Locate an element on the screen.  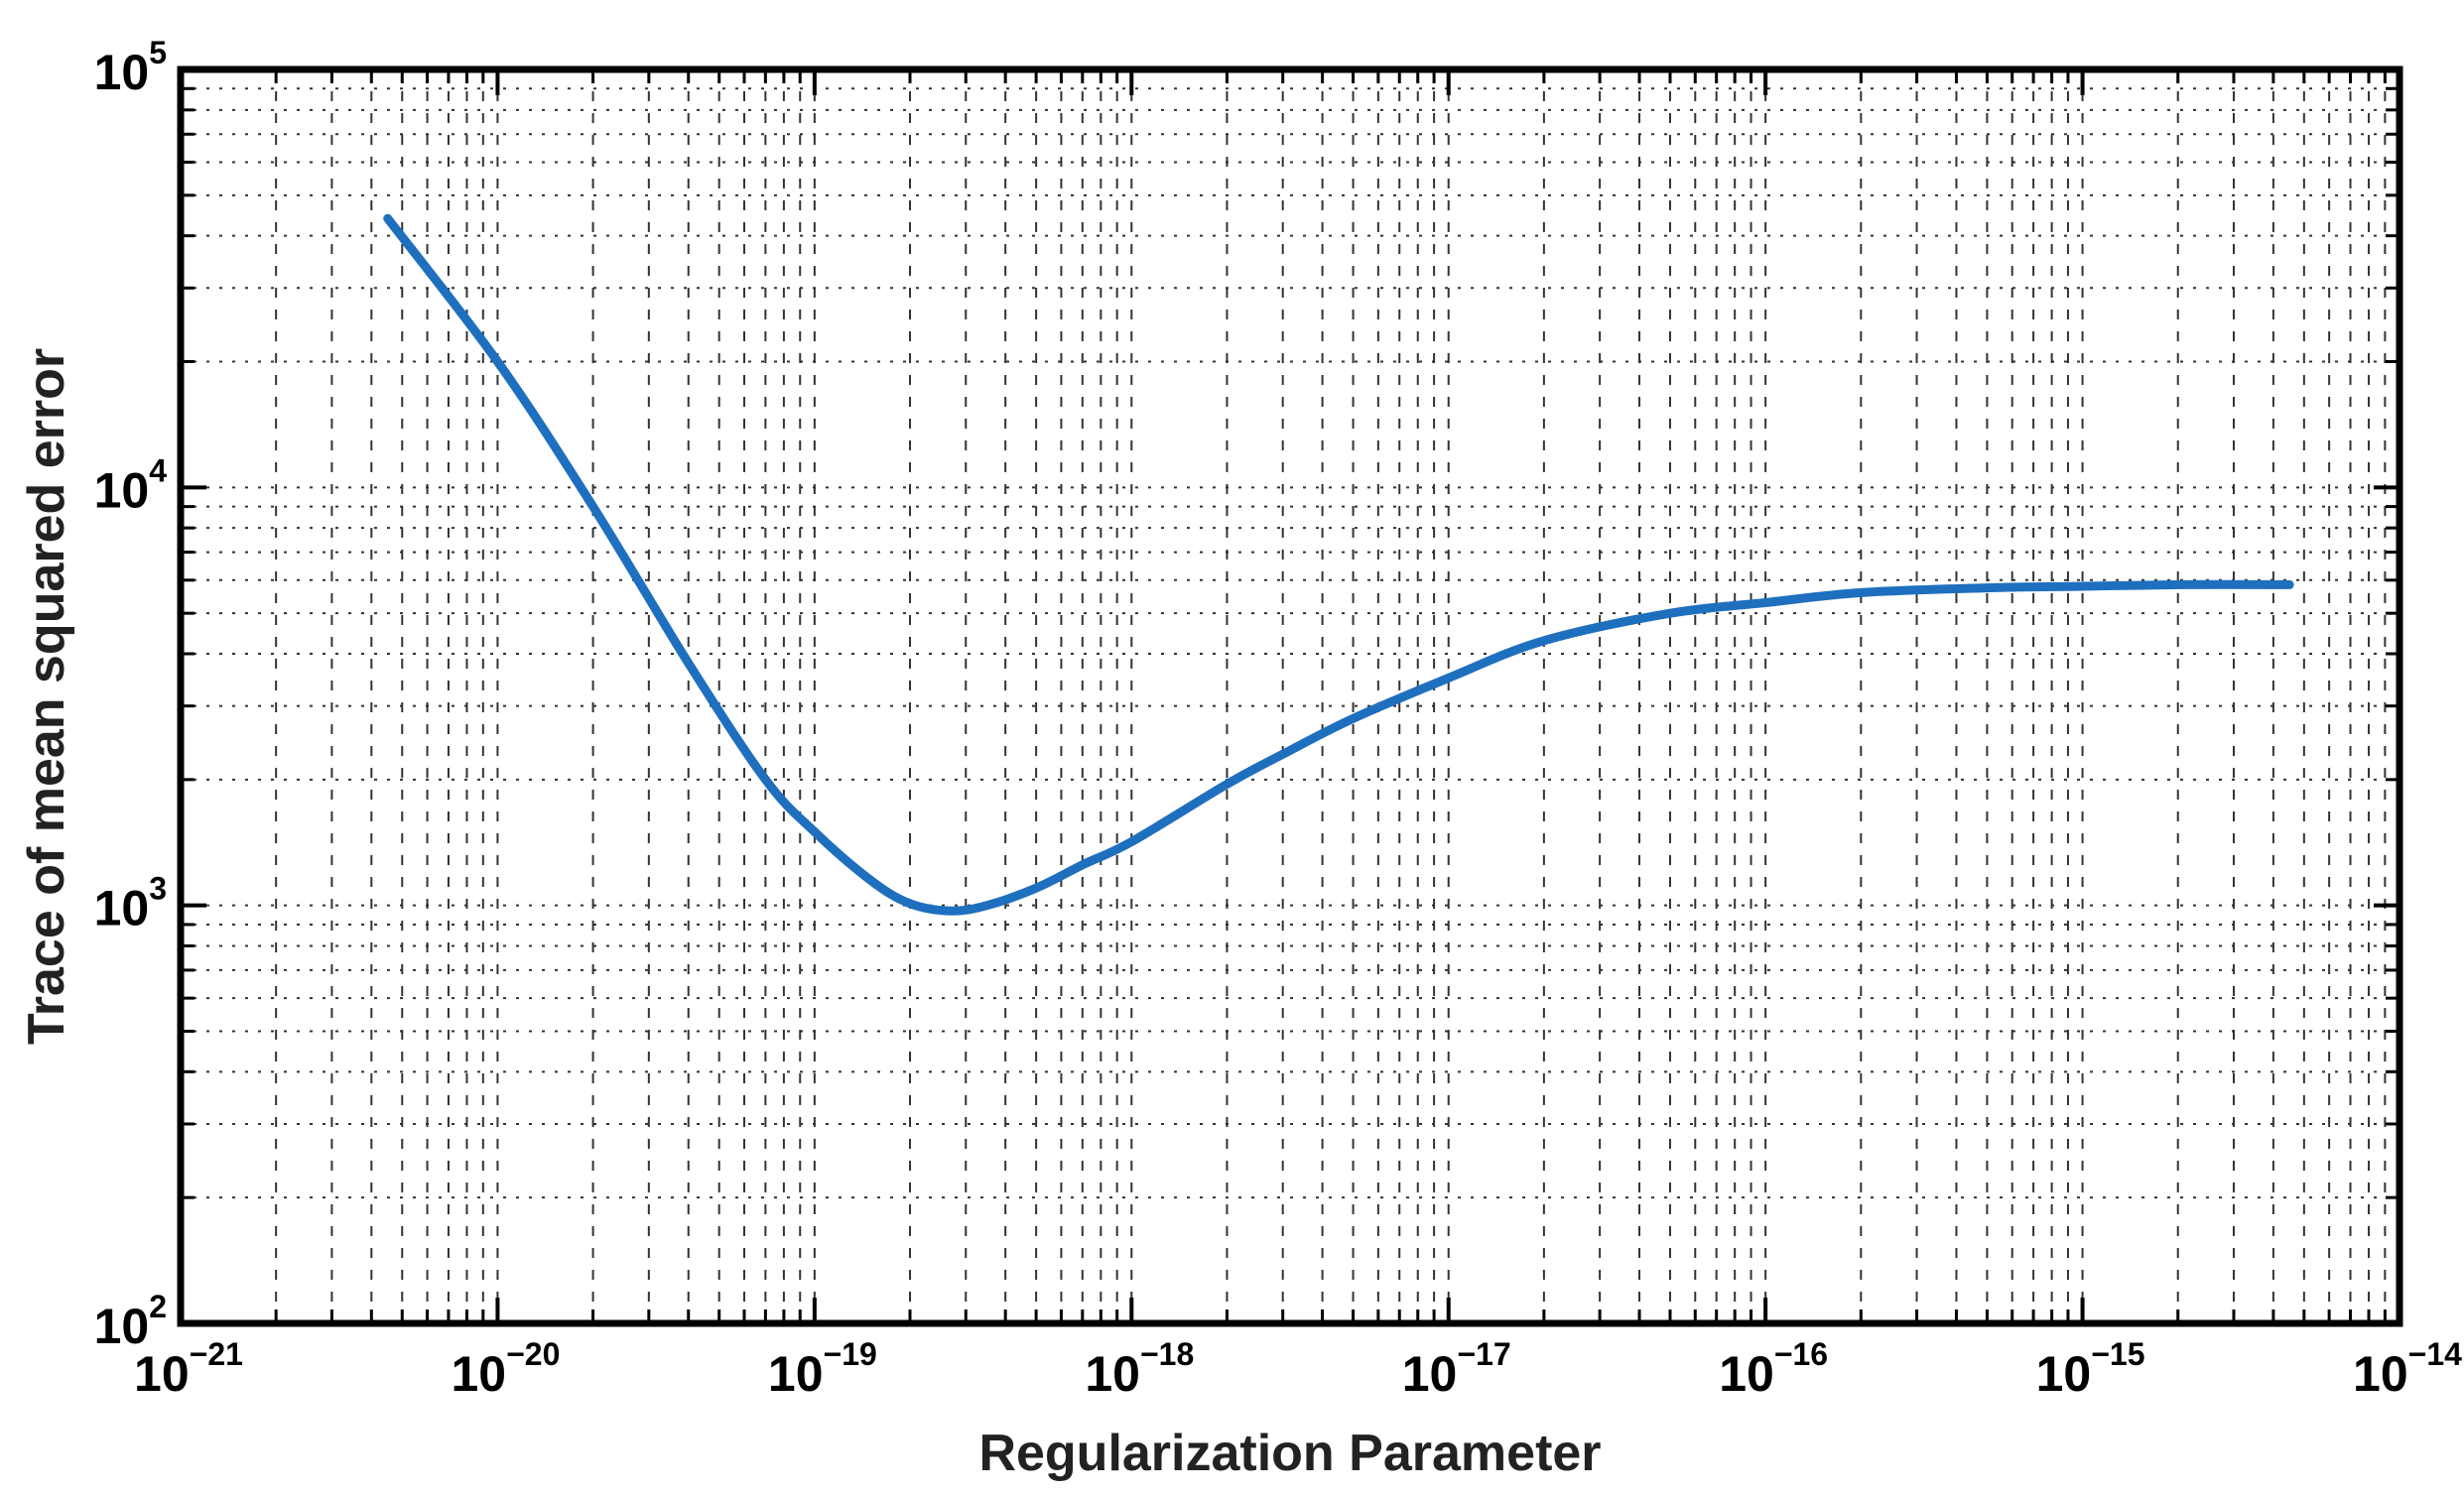
x-tick-exponent: −21 is located at coordinates (216, 1354).